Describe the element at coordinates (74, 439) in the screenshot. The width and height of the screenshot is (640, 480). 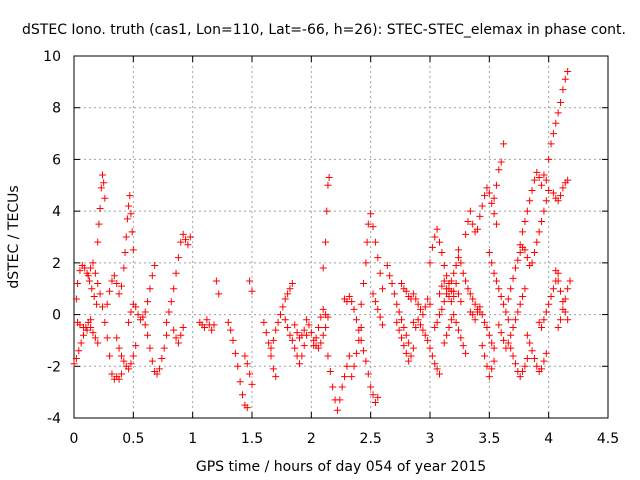
I see `x-tick-label: 0` at that location.